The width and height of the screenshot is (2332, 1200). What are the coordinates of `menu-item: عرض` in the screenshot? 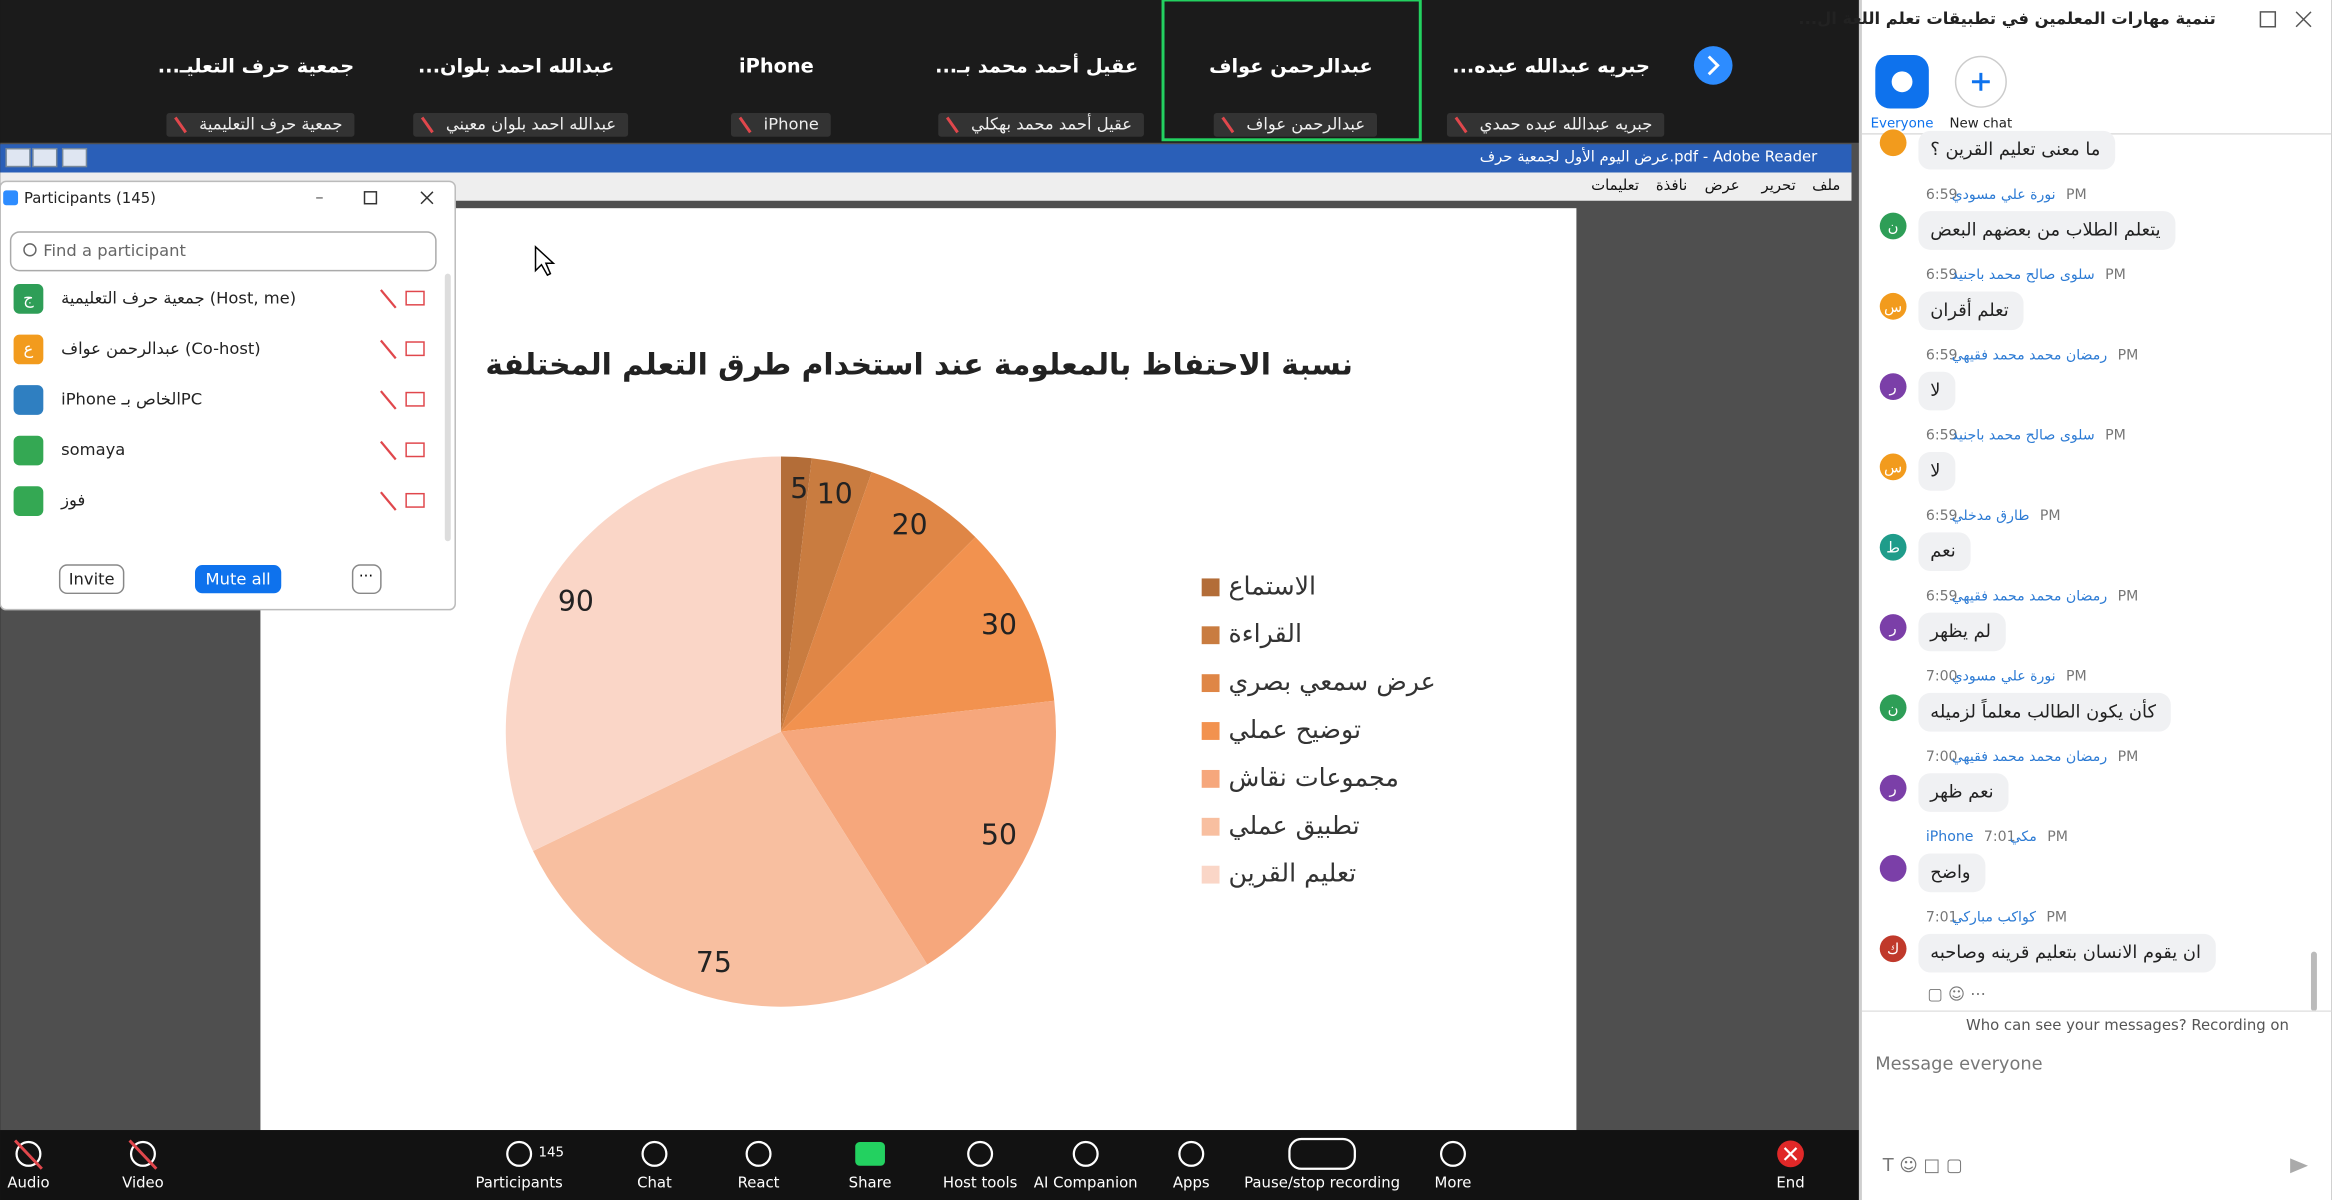 It's located at (1722, 185).